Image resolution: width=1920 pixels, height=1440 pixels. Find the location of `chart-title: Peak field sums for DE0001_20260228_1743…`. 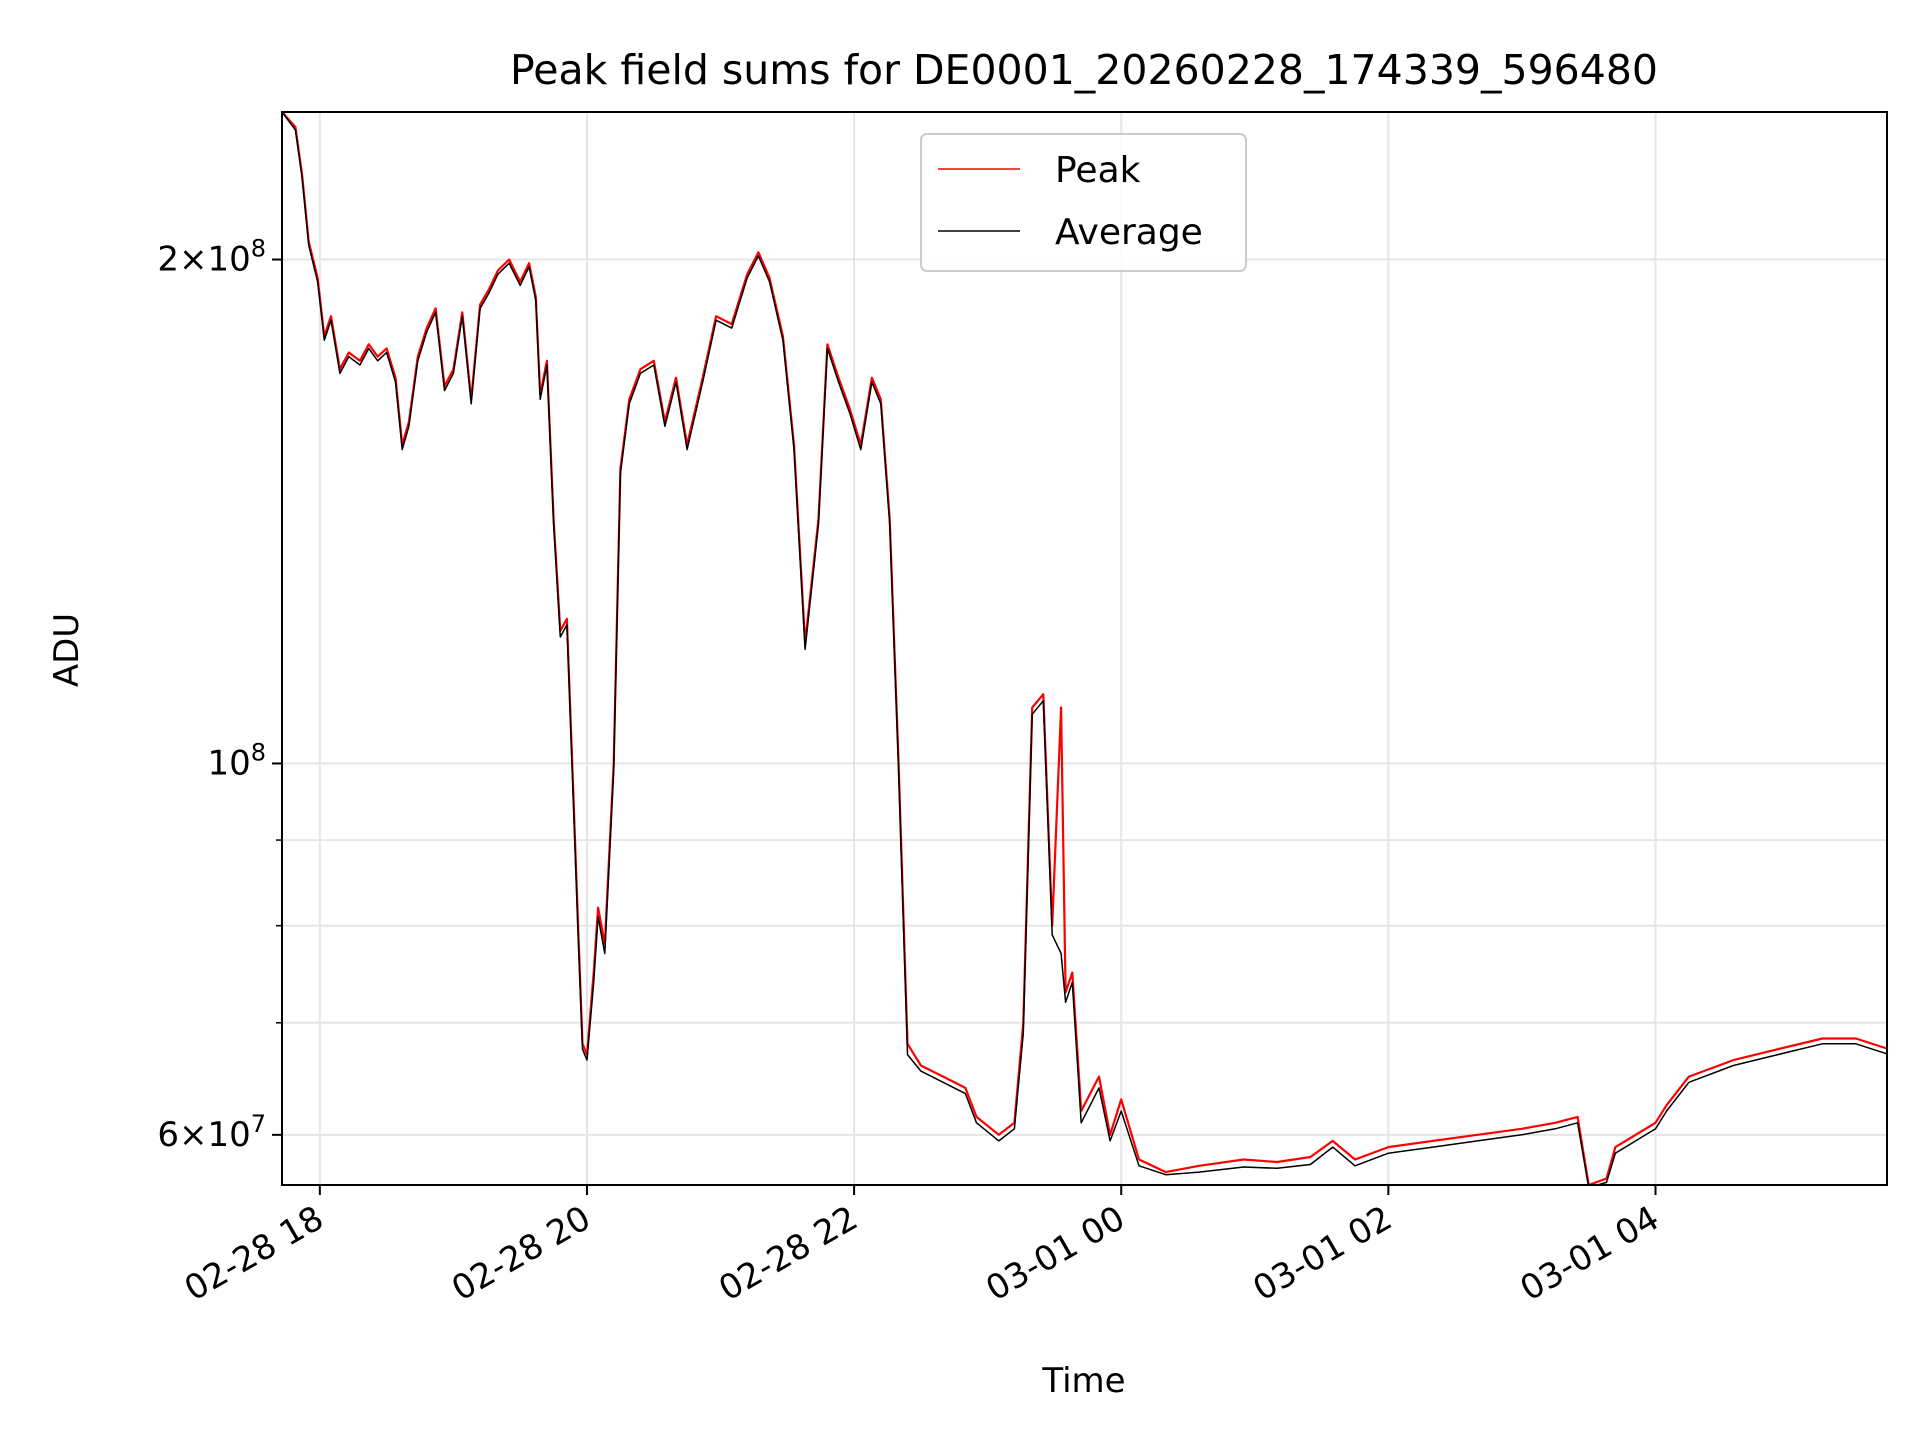

chart-title: Peak field sums for DE0001_20260228_1743… is located at coordinates (1084, 70).